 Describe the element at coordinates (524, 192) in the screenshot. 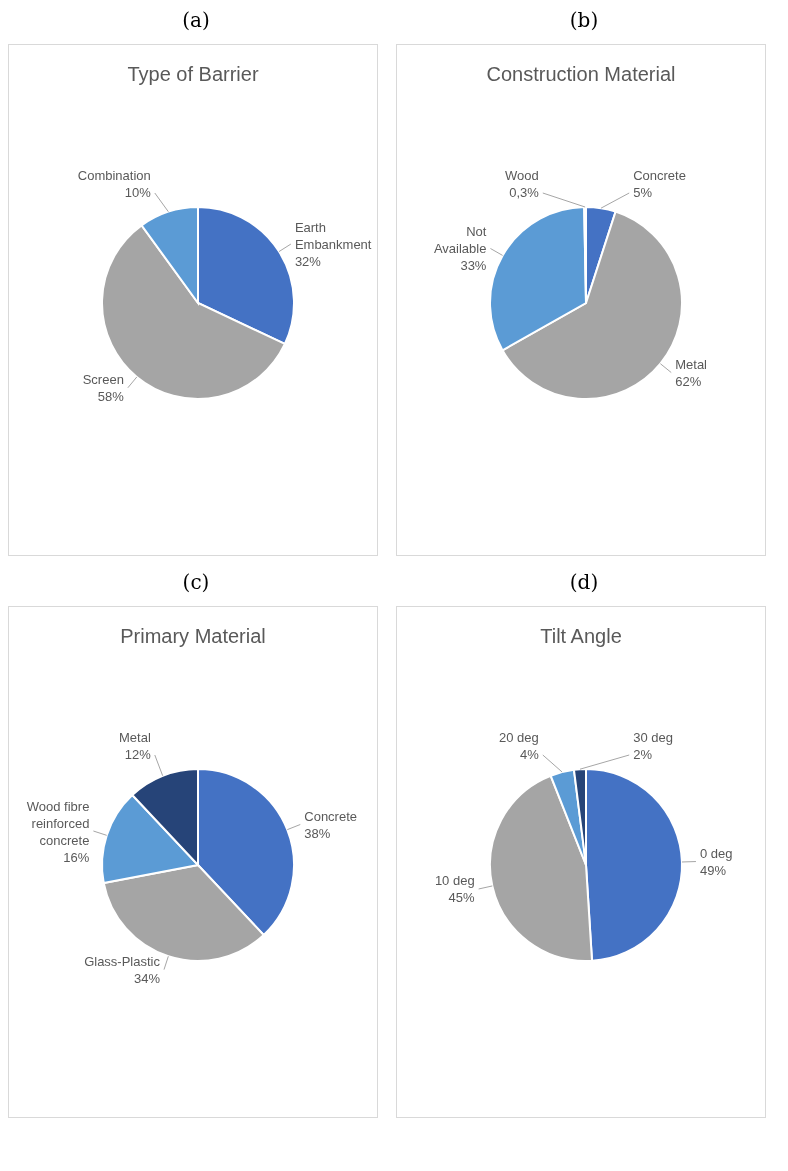

I see `data-label: 0,3%` at that location.